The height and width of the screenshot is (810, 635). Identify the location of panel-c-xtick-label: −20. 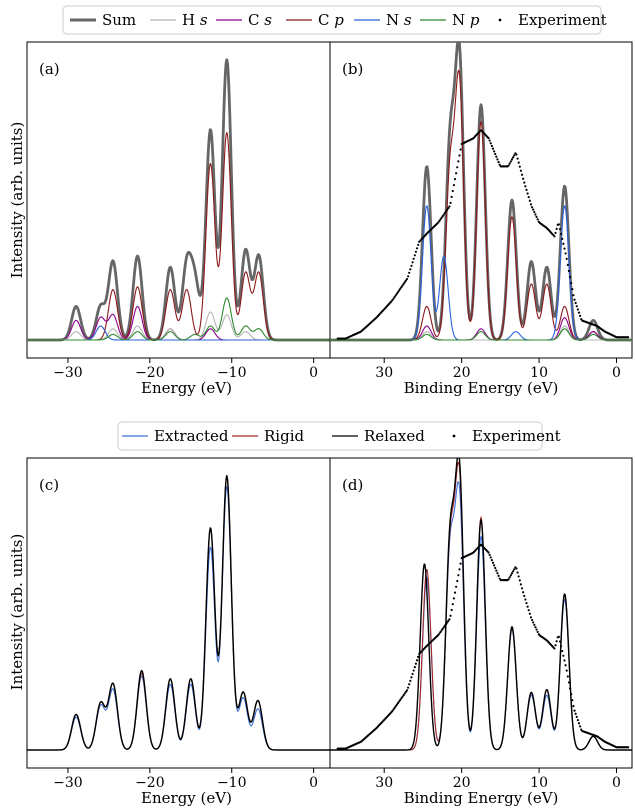
(150, 783).